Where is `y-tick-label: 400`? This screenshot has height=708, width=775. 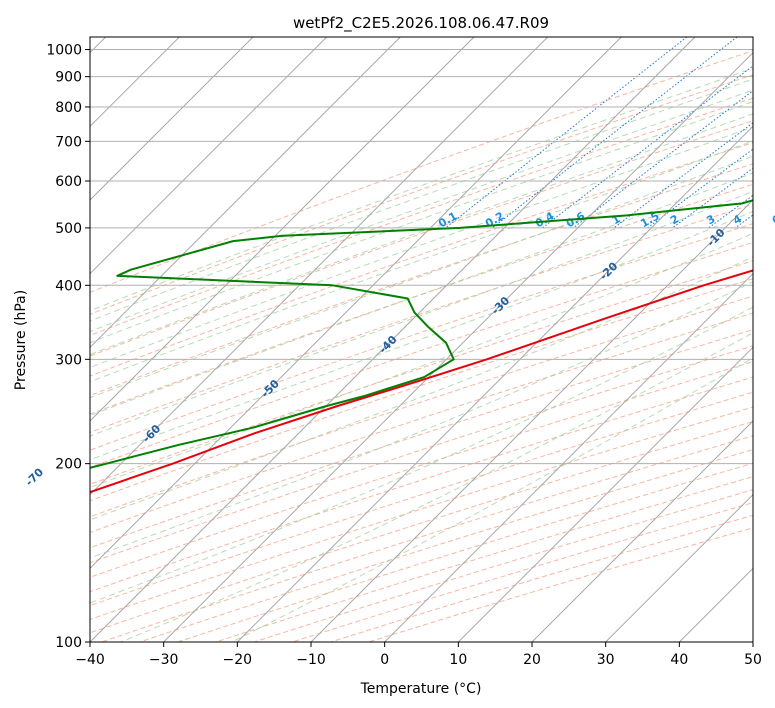 y-tick-label: 400 is located at coordinates (68, 286).